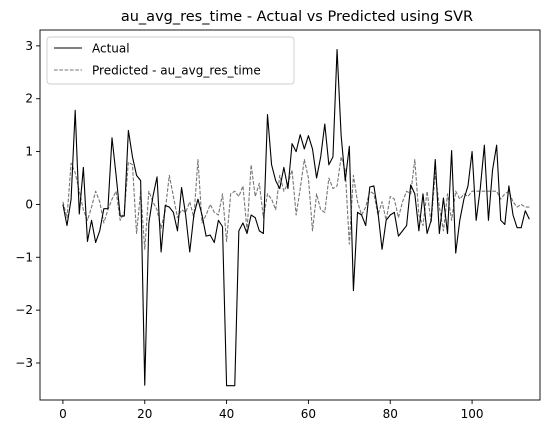  I want to click on y-tick-label: −2, so click(24, 310).